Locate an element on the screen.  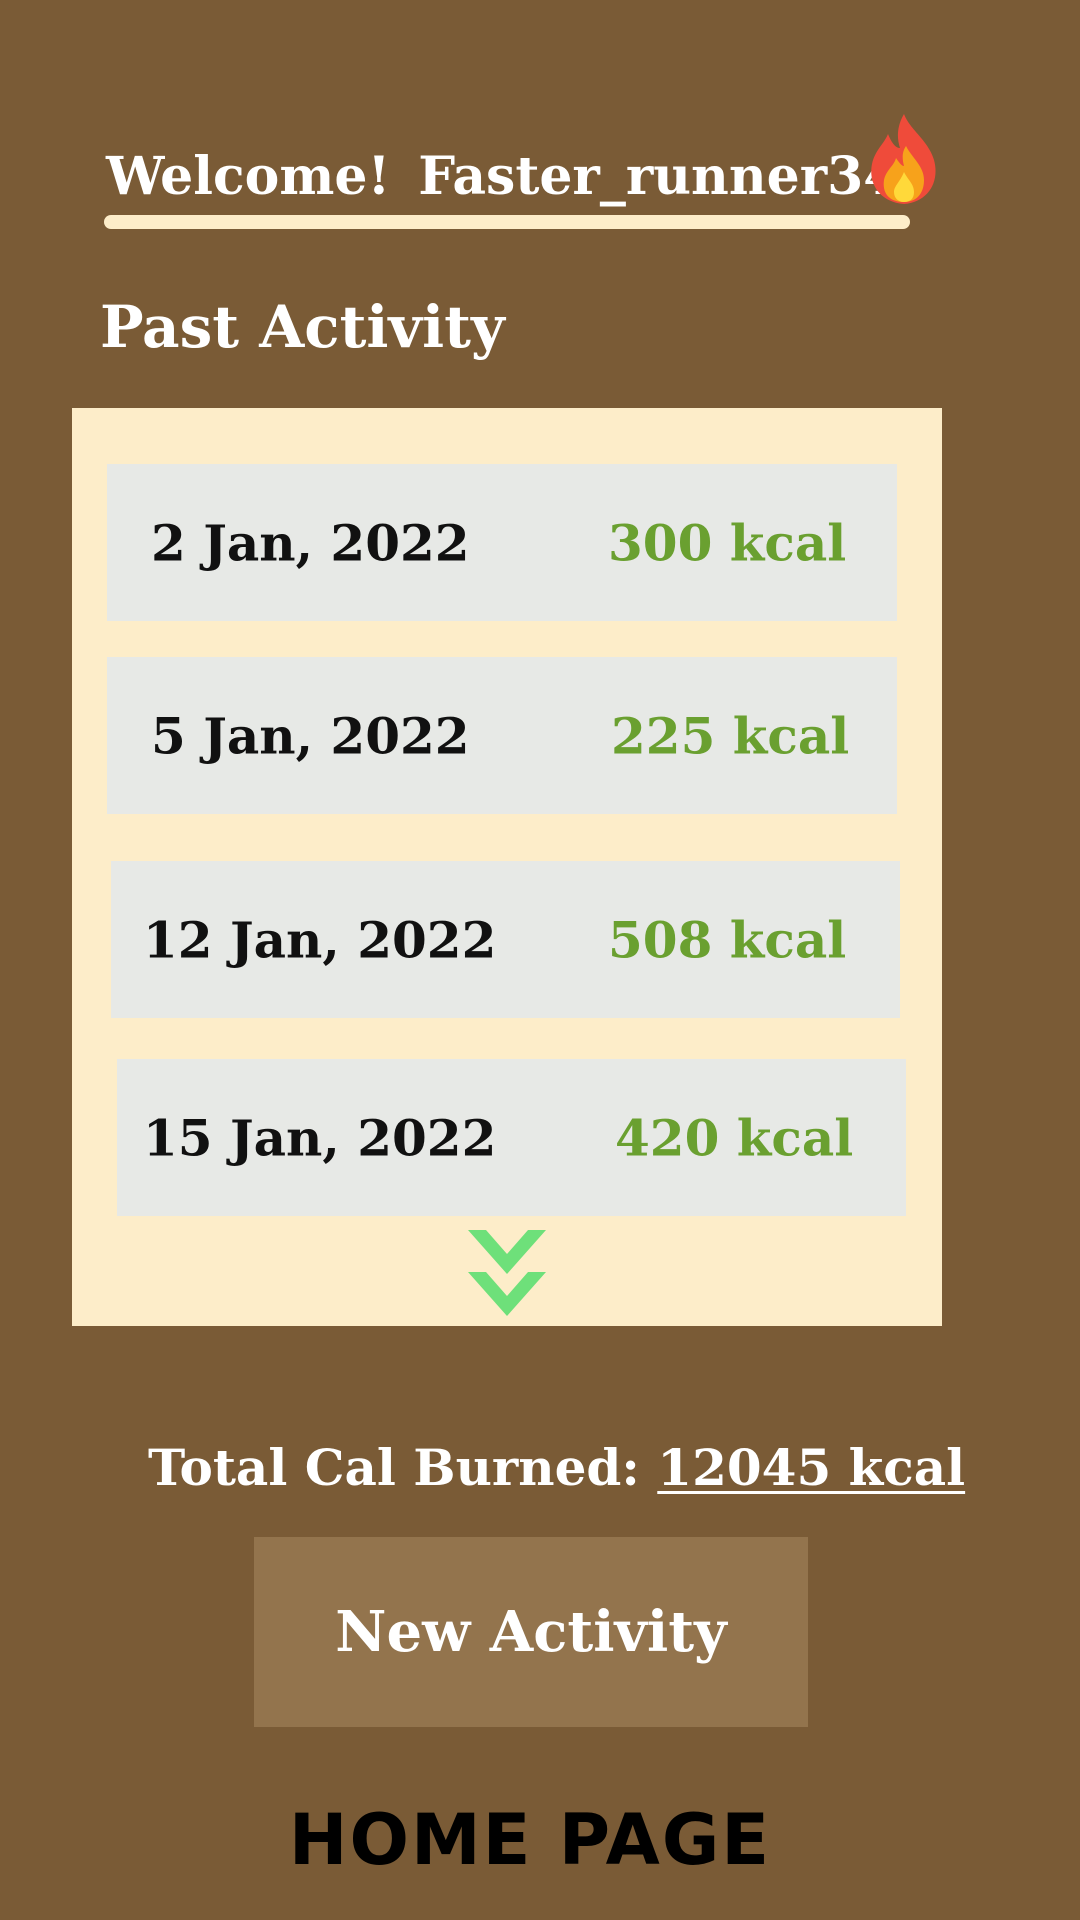
new-activity-button: New Activity is located at coordinates (531, 1632).